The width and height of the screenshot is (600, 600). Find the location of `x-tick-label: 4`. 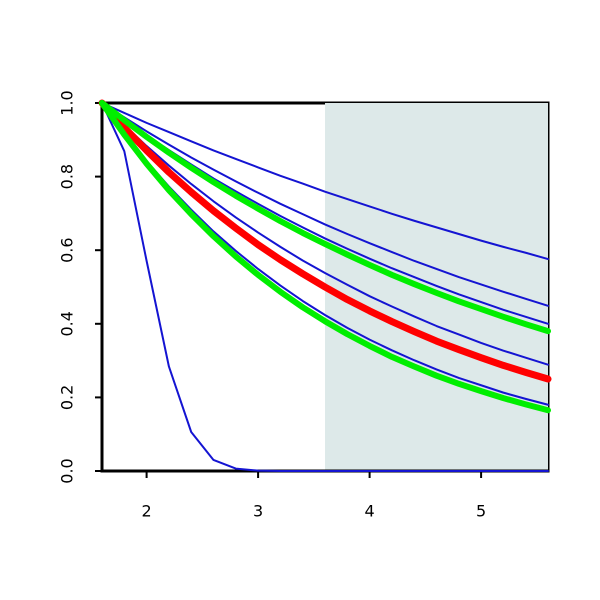

x-tick-label: 4 is located at coordinates (370, 511).